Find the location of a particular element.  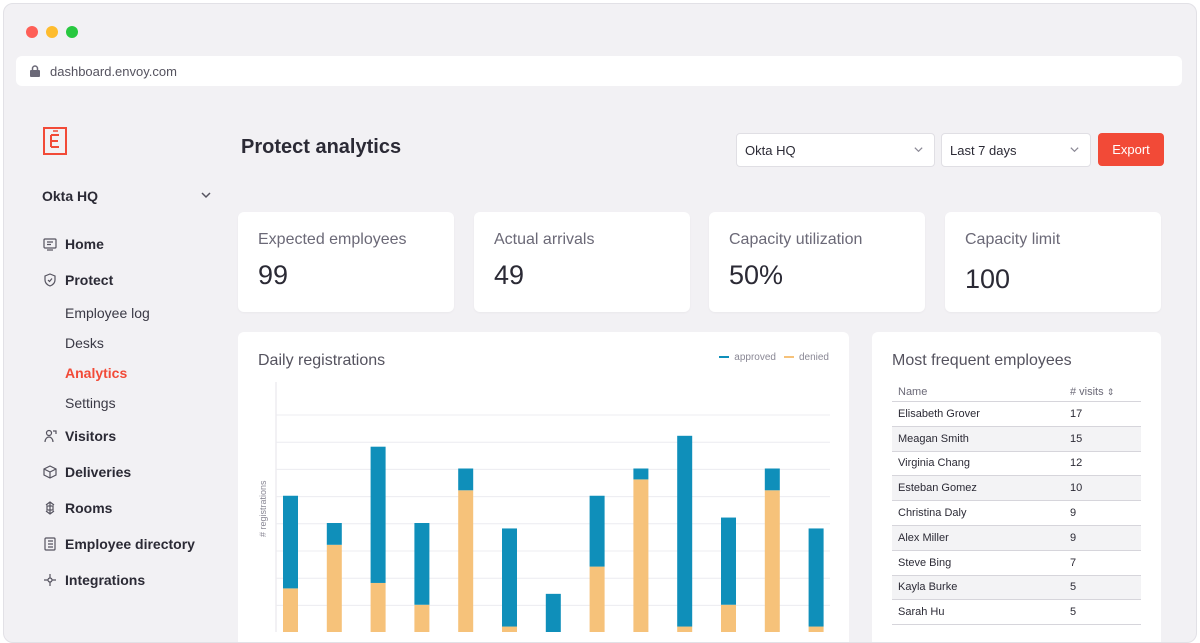

location-dropdown-value: Okta HQ is located at coordinates (770, 150).